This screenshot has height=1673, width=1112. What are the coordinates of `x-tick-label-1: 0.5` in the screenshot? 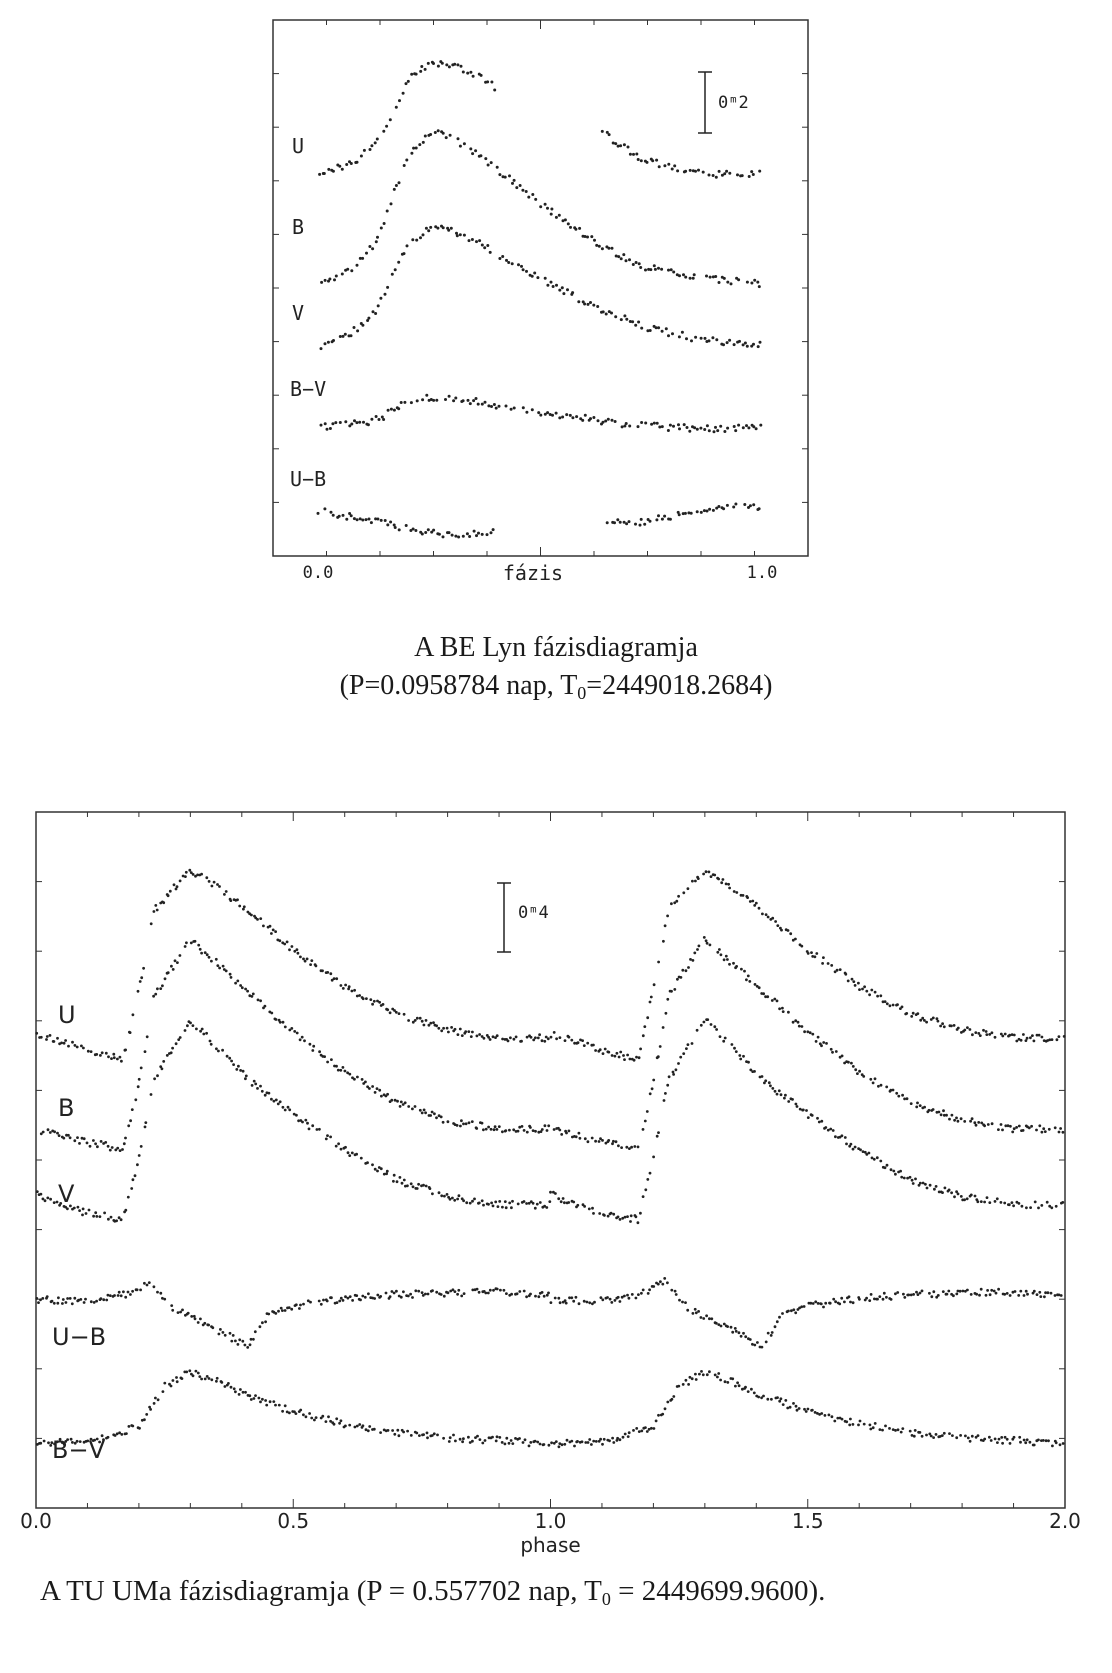 It's located at (293, 1521).